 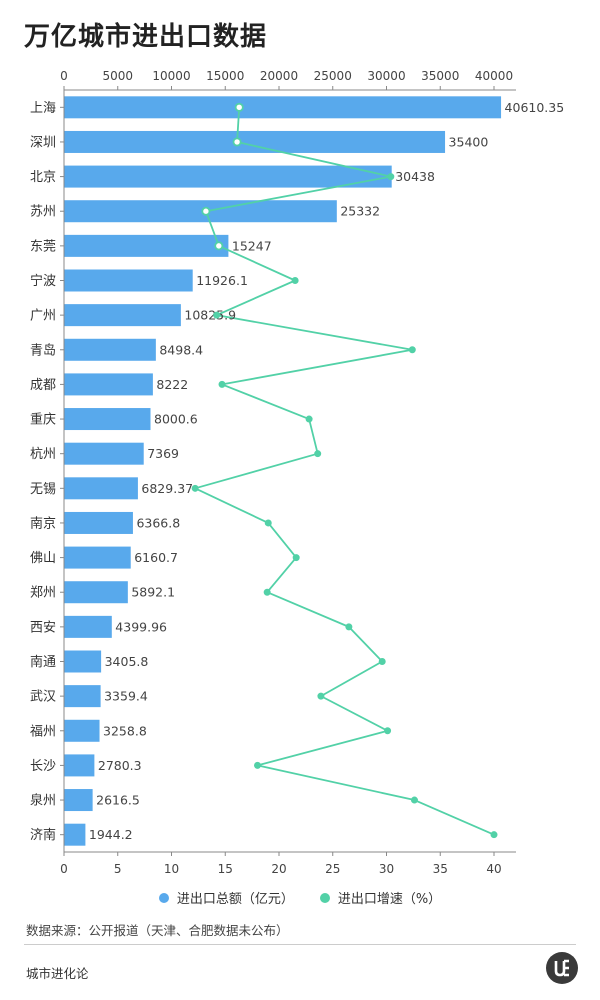 What do you see at coordinates (43, 523) in the screenshot?
I see `category-label: 南京` at bounding box center [43, 523].